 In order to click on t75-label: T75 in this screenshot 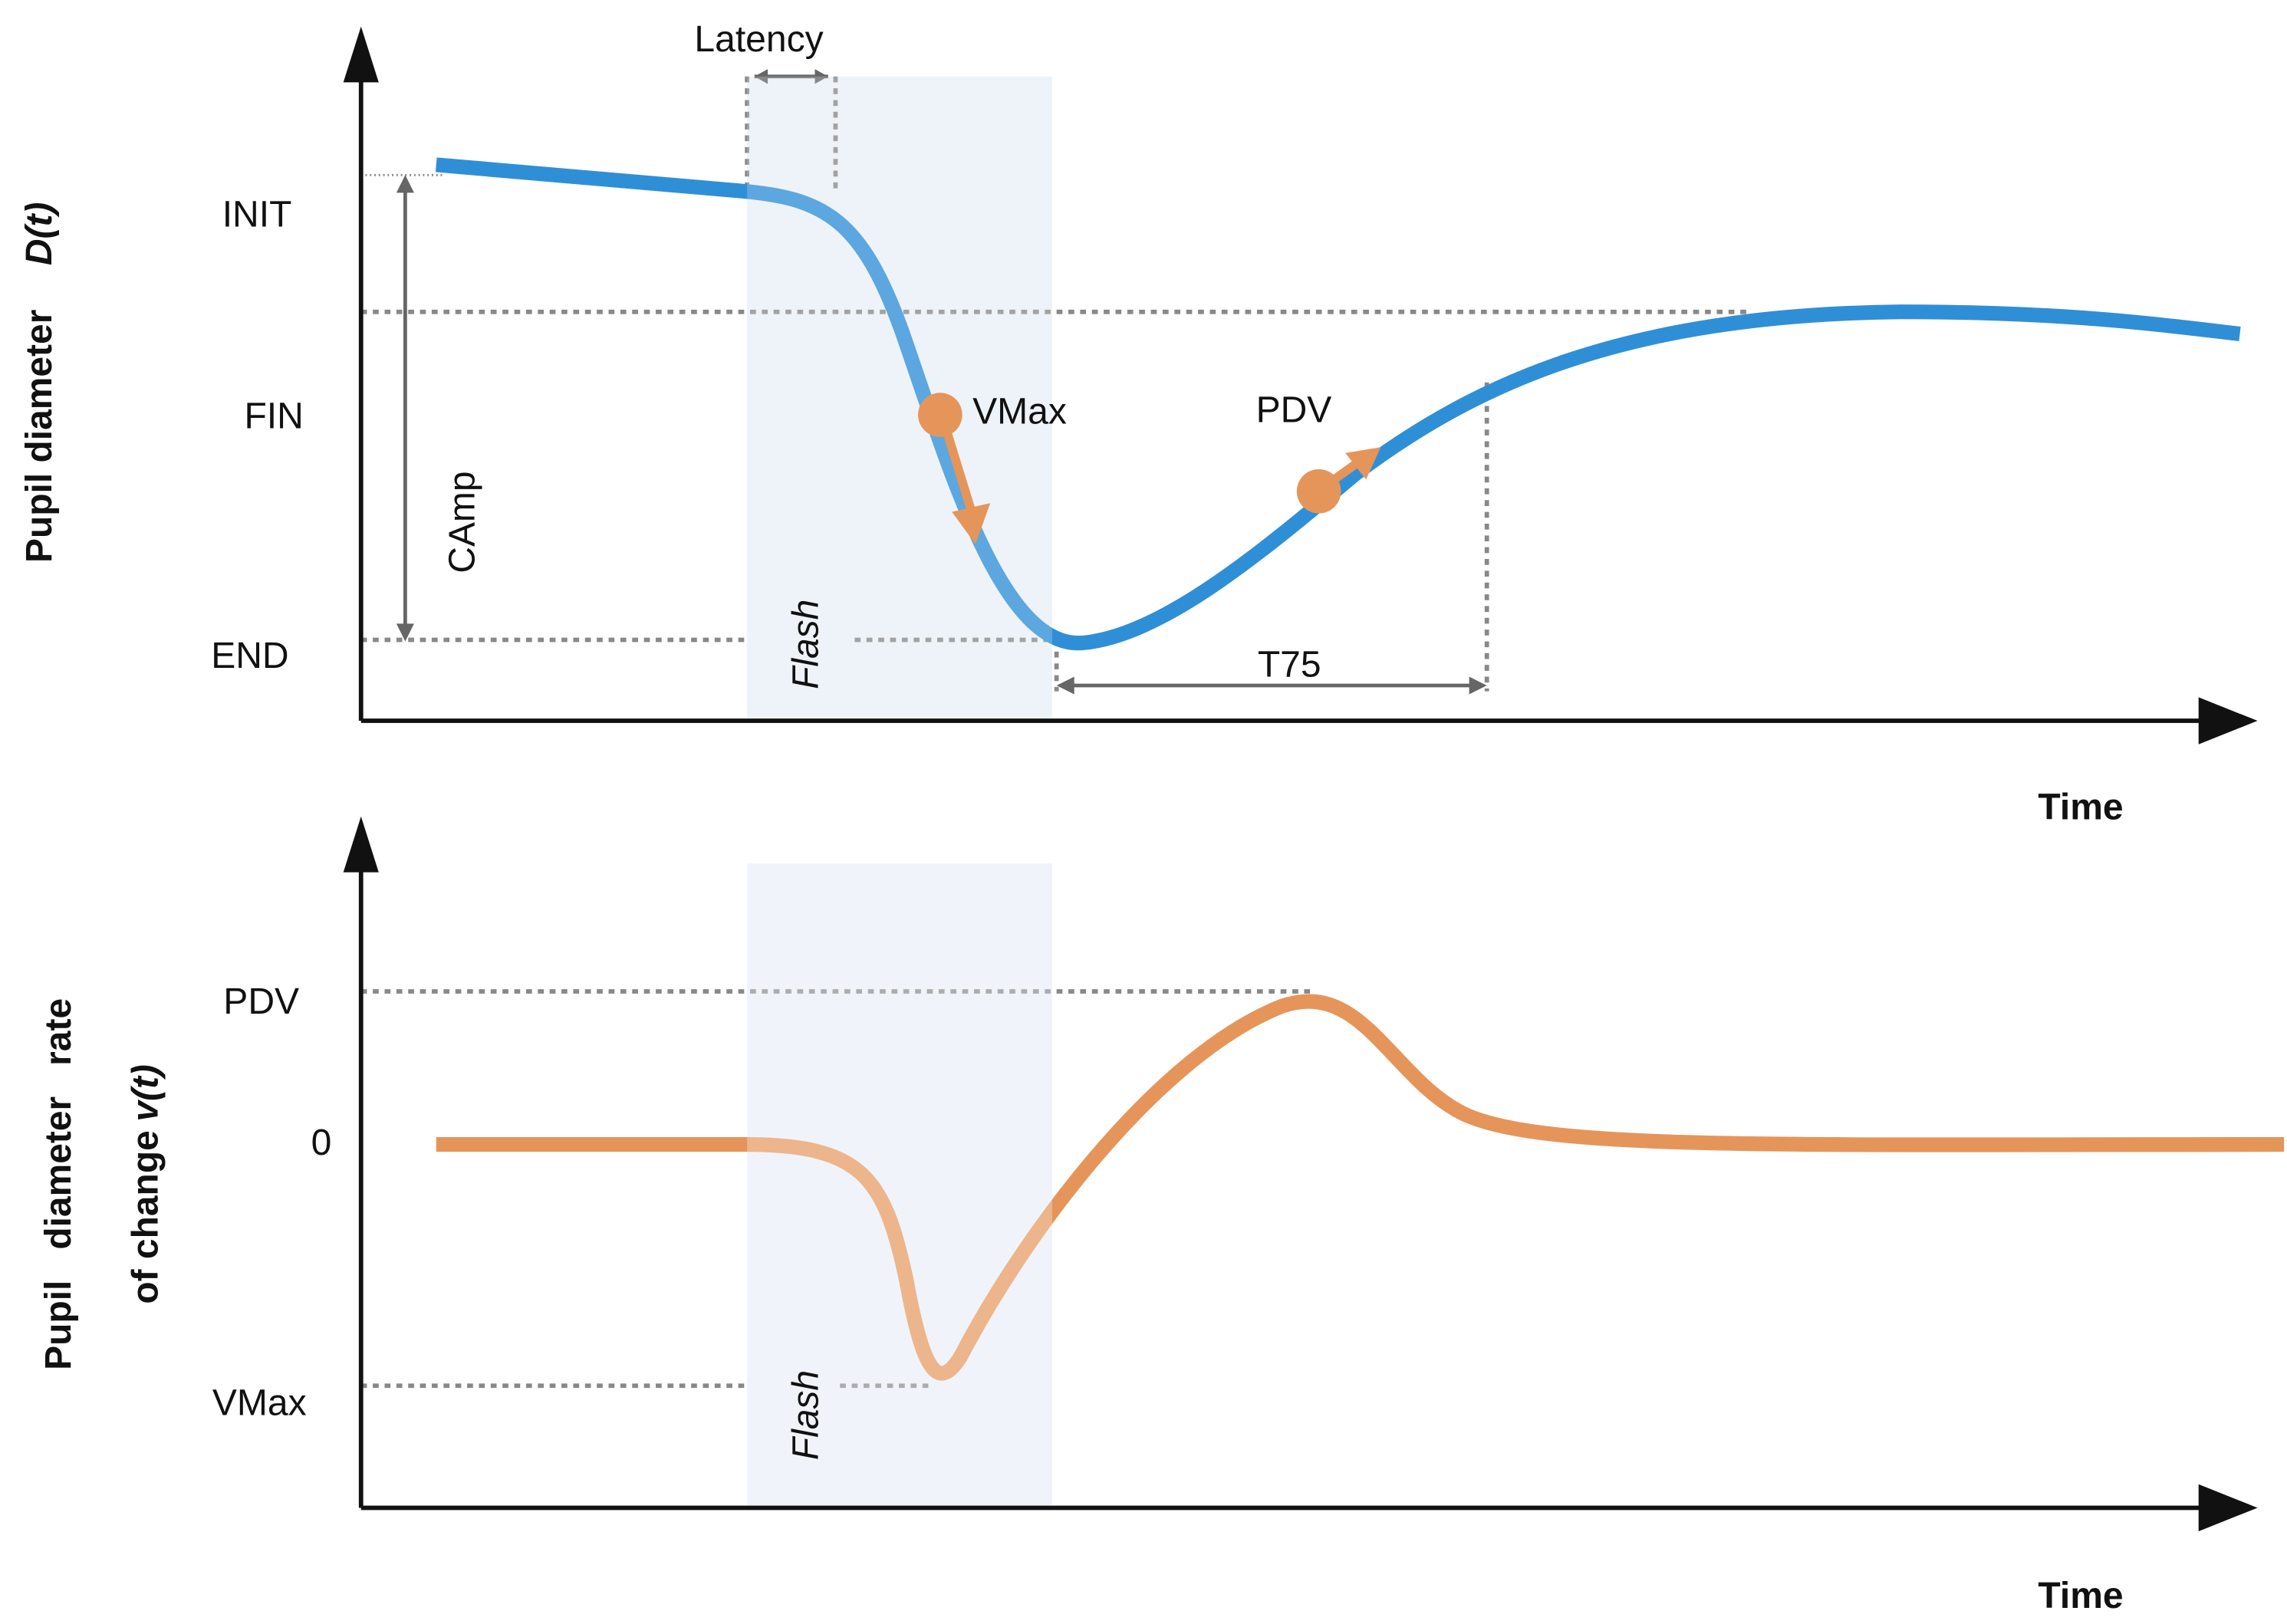, I will do `click(1290, 665)`.